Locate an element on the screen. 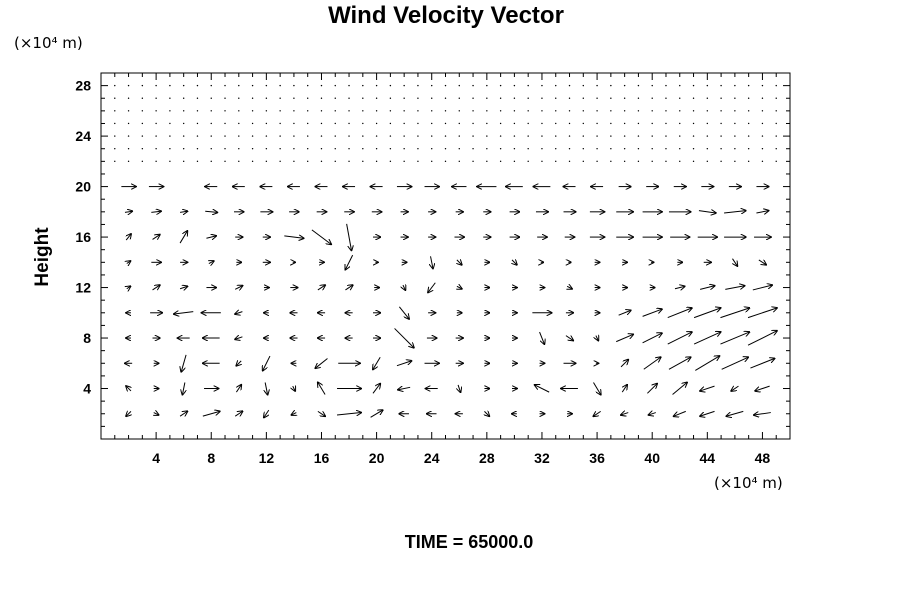 Image resolution: width=900 pixels, height=600 pixels. x-tick-label: 16 is located at coordinates (322, 458).